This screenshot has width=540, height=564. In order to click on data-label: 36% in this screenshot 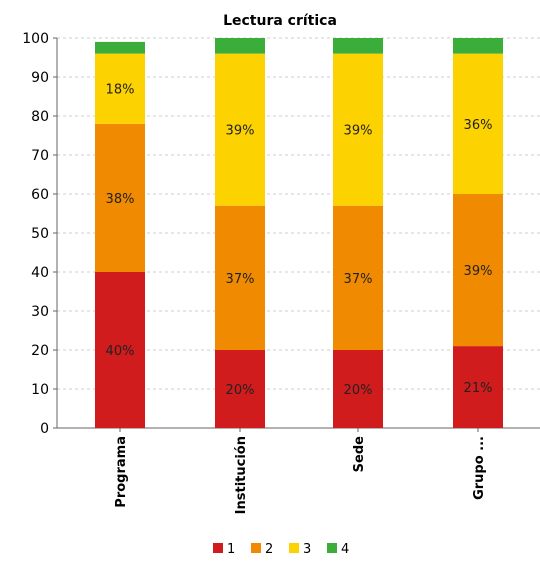, I will do `click(478, 125)`.